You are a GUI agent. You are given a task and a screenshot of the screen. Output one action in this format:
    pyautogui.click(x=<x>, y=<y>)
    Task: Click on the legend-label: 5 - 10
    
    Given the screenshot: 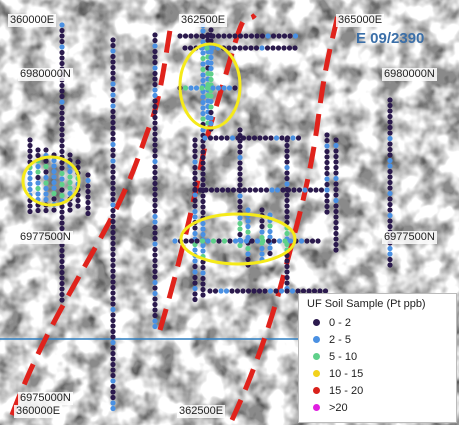 What is the action you would take?
    pyautogui.click(x=343, y=356)
    